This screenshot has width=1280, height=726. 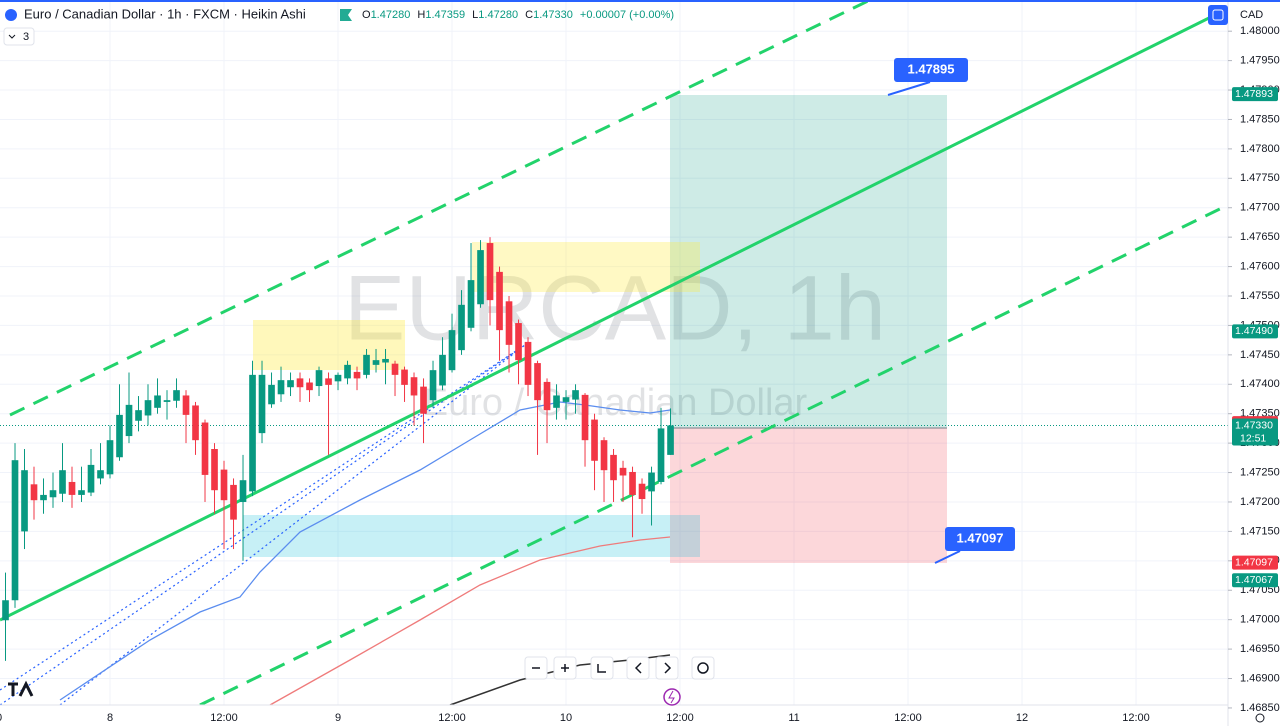 I want to click on nav-icons, so click(x=602, y=668).